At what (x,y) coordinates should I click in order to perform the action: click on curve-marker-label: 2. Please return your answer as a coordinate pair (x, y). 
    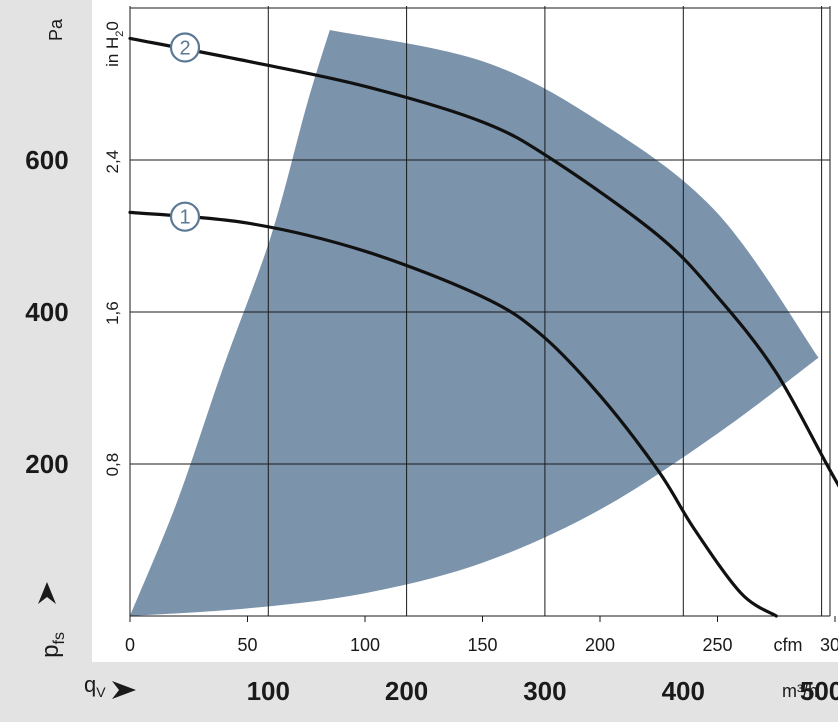
    Looking at the image, I should click on (184, 49).